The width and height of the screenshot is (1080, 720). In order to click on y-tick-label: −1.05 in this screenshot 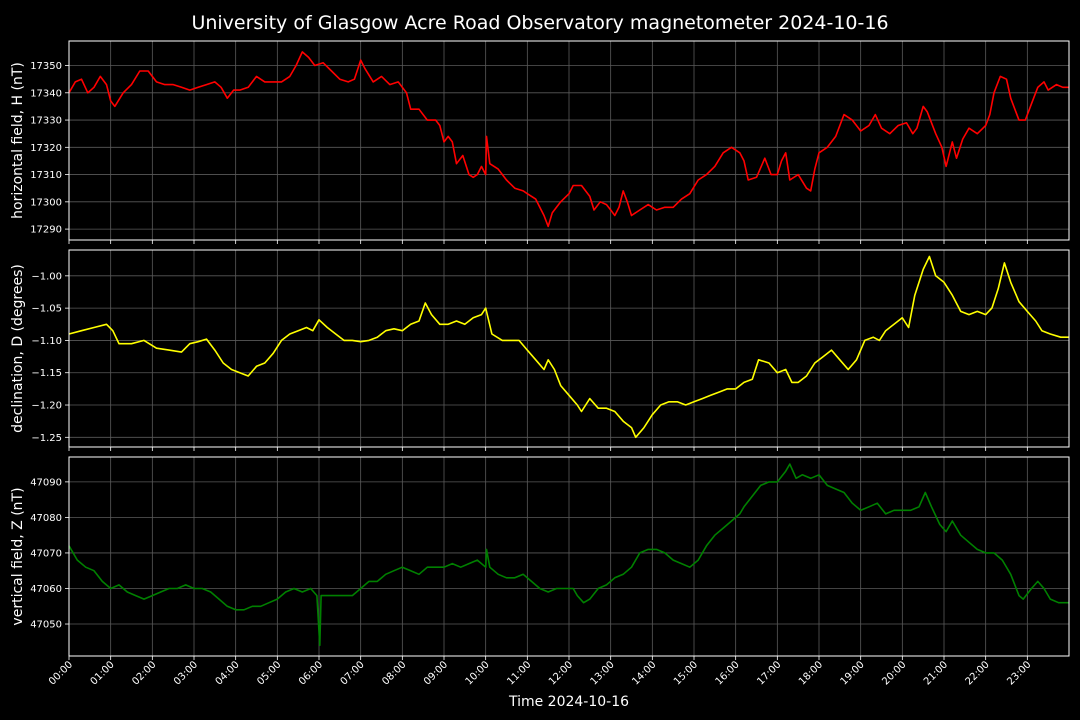, I will do `click(46, 309)`.